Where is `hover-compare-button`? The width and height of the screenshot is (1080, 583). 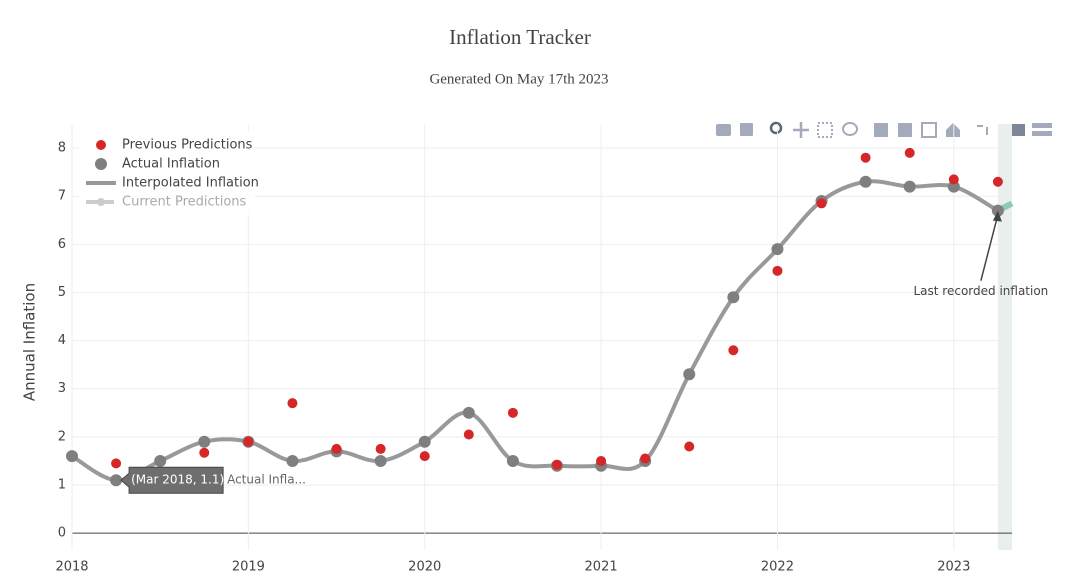
hover-compare-button is located at coordinates (1042, 129).